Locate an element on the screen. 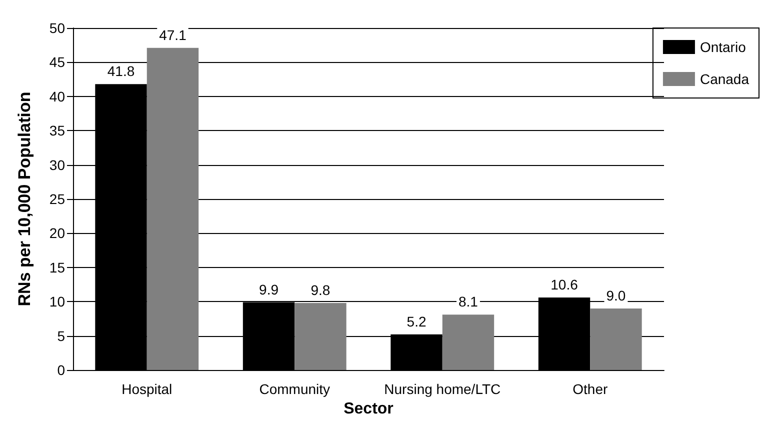 This screenshot has height=433, width=772. x-tick-label: Hospital is located at coordinates (147, 389).